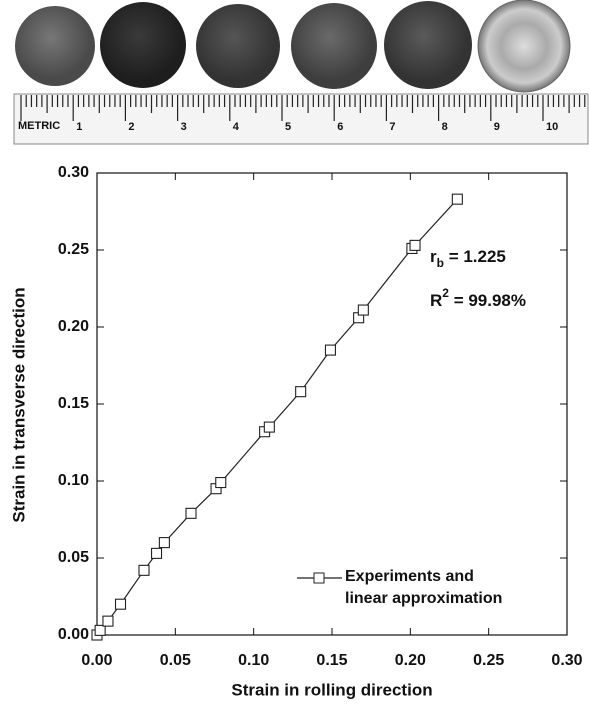 The height and width of the screenshot is (705, 589). I want to click on annotation-part: b, so click(440, 263).